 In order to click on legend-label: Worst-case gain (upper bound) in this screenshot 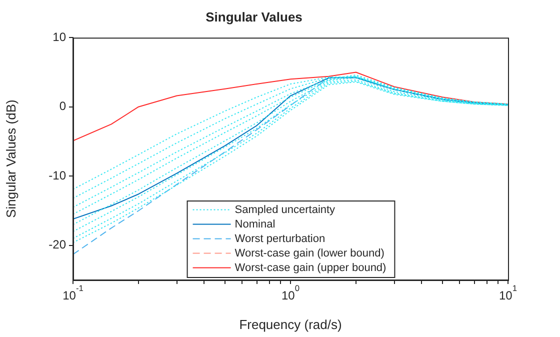, I will do `click(310, 268)`.